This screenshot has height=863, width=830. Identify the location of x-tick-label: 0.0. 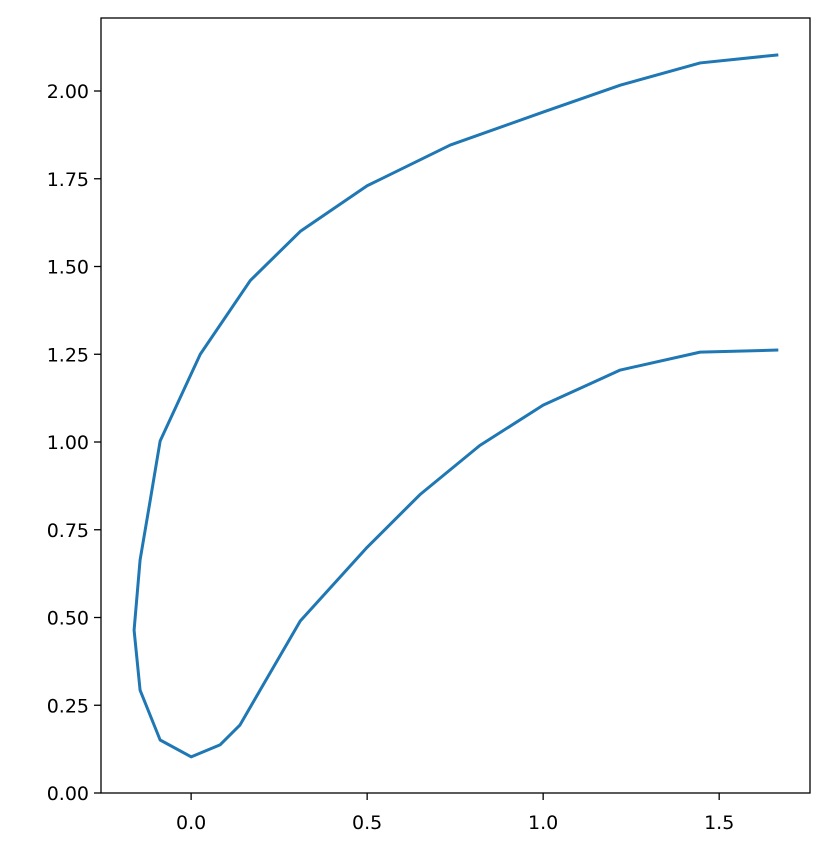
(191, 823).